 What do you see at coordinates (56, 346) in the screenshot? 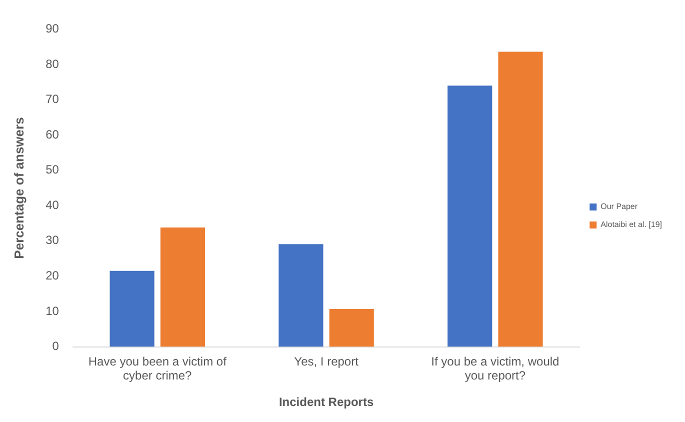
I see `y-tick-label: 0` at bounding box center [56, 346].